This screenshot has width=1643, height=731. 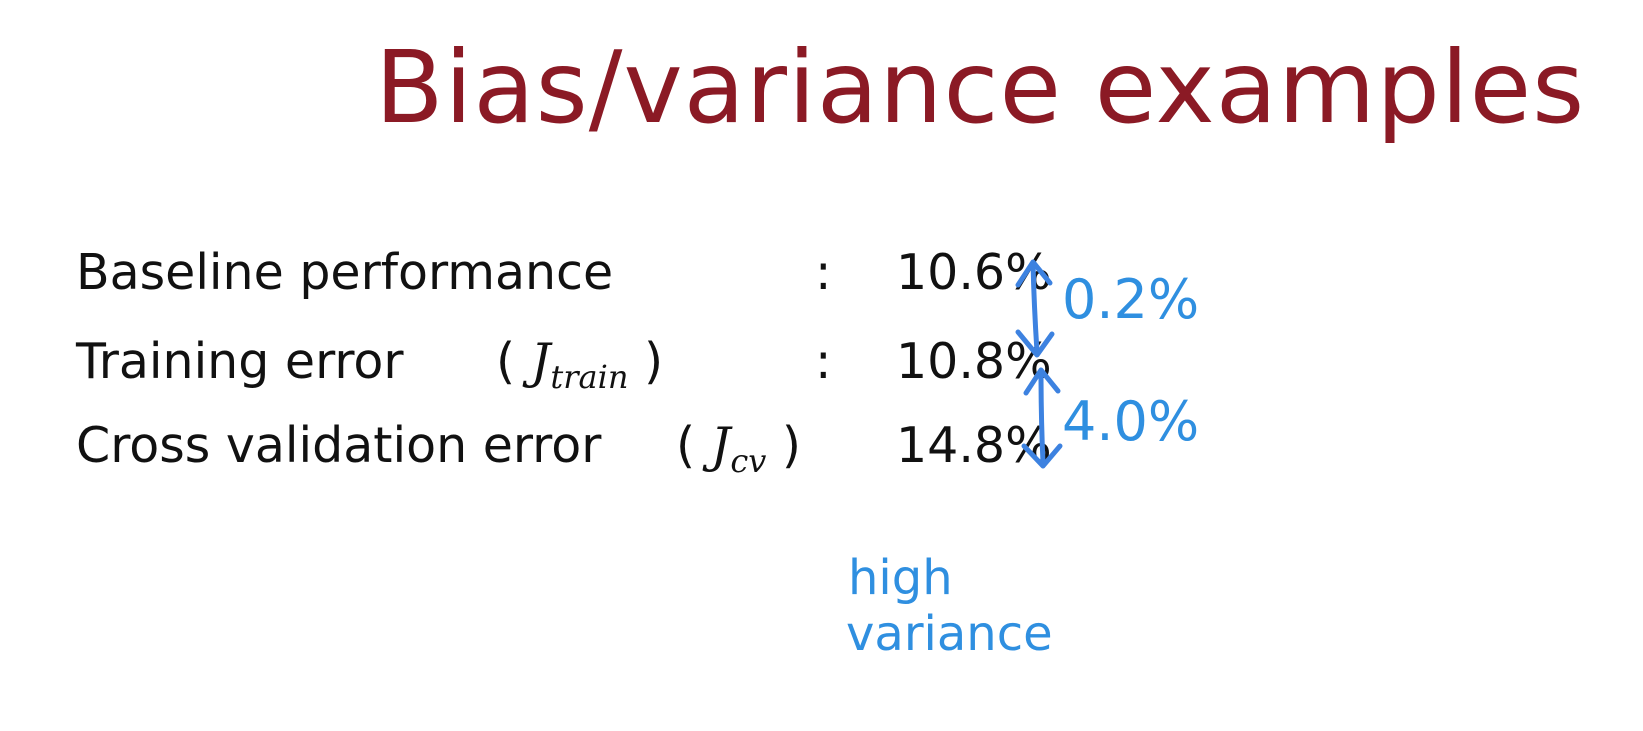 I want to click on baseline-label: Baseline performance, so click(x=345, y=272).